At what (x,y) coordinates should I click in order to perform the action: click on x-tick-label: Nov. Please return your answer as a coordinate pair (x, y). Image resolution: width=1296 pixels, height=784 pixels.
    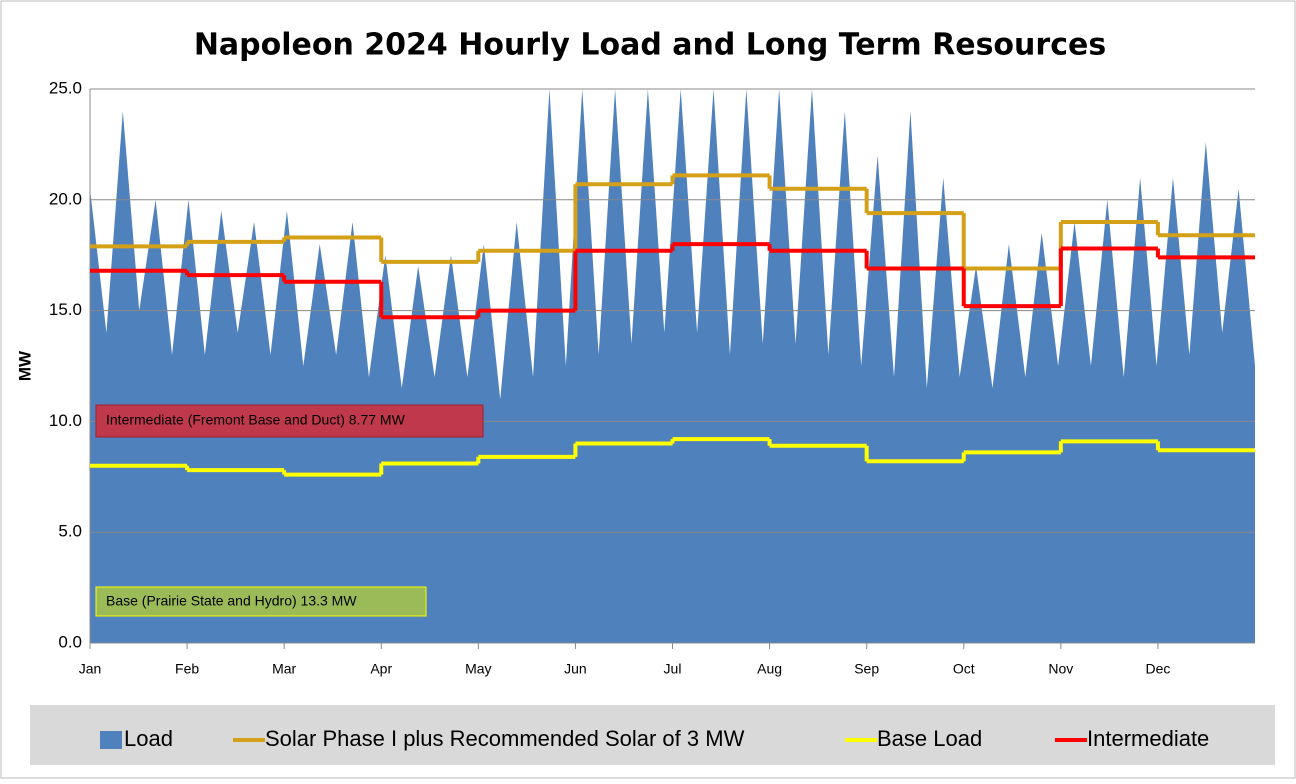
    Looking at the image, I should click on (1060, 669).